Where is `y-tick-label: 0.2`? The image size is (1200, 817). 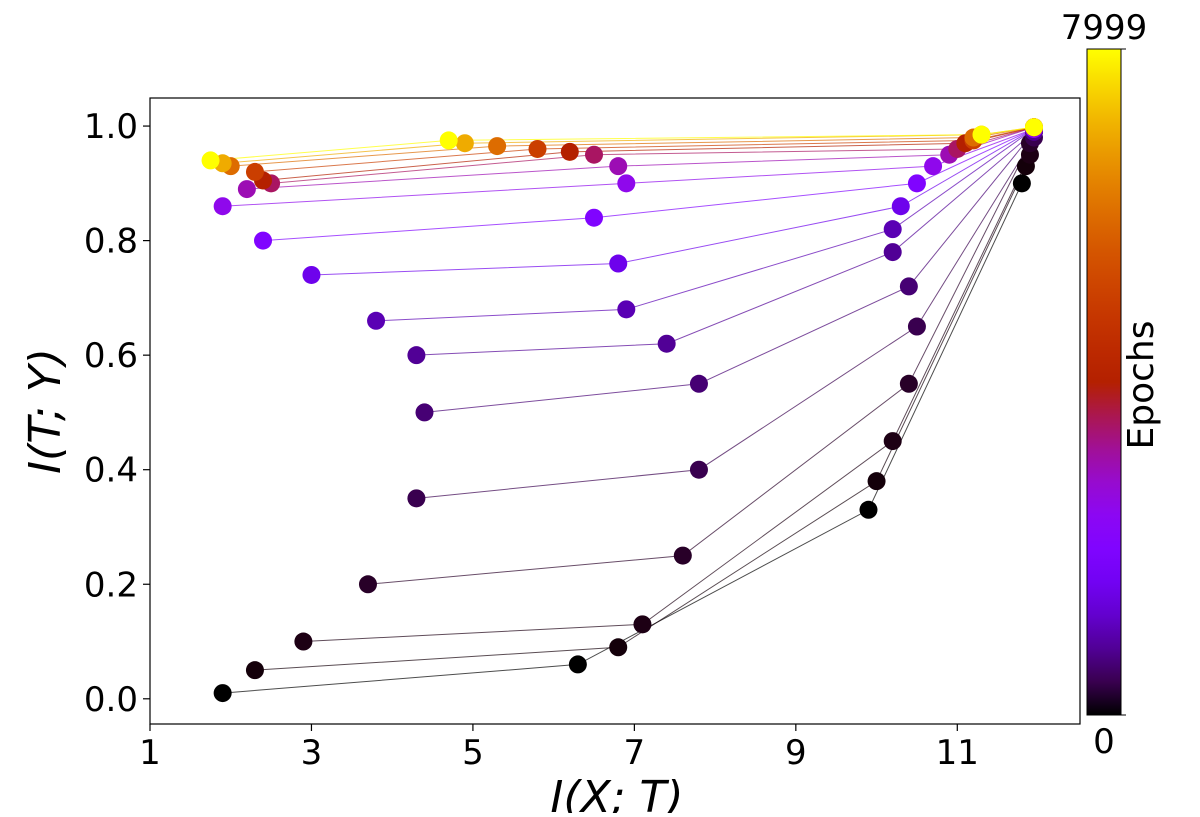
y-tick-label: 0.2 is located at coordinates (111, 585).